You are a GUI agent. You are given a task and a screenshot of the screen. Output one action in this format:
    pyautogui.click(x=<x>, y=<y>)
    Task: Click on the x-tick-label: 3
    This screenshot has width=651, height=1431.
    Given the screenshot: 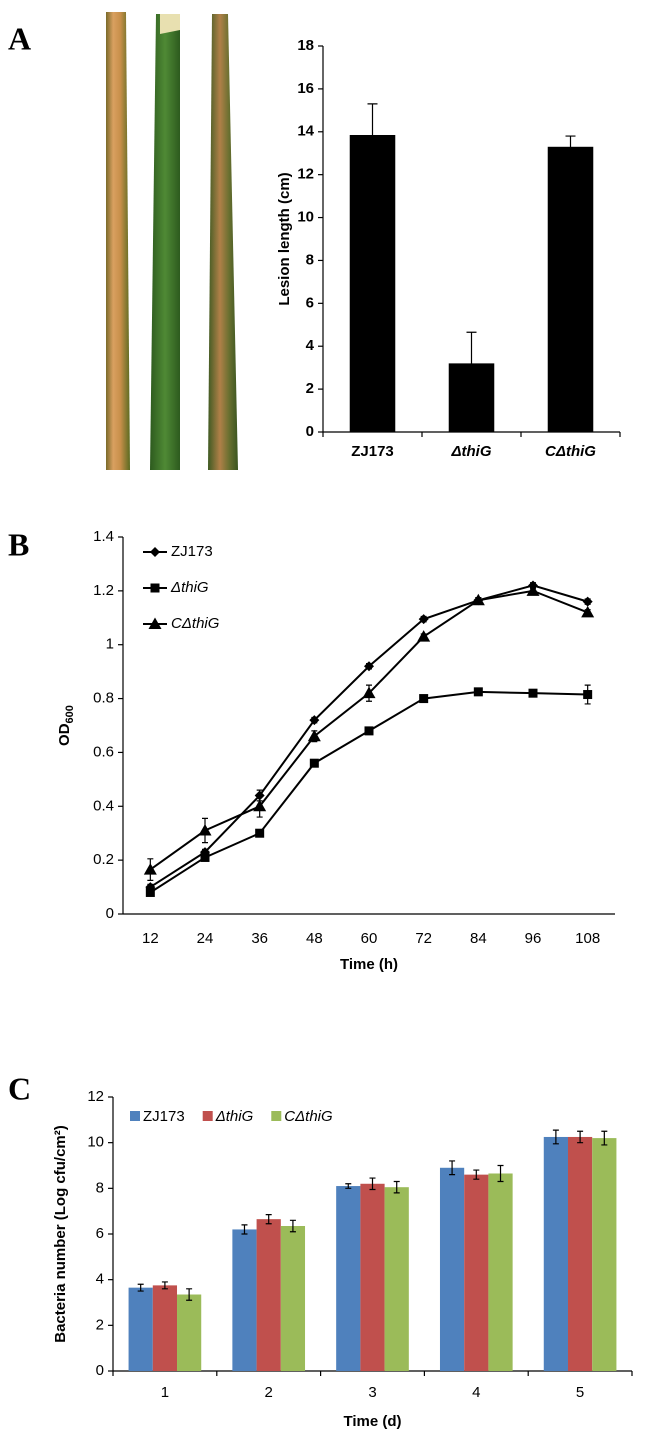 What is the action you would take?
    pyautogui.click(x=372, y=1392)
    